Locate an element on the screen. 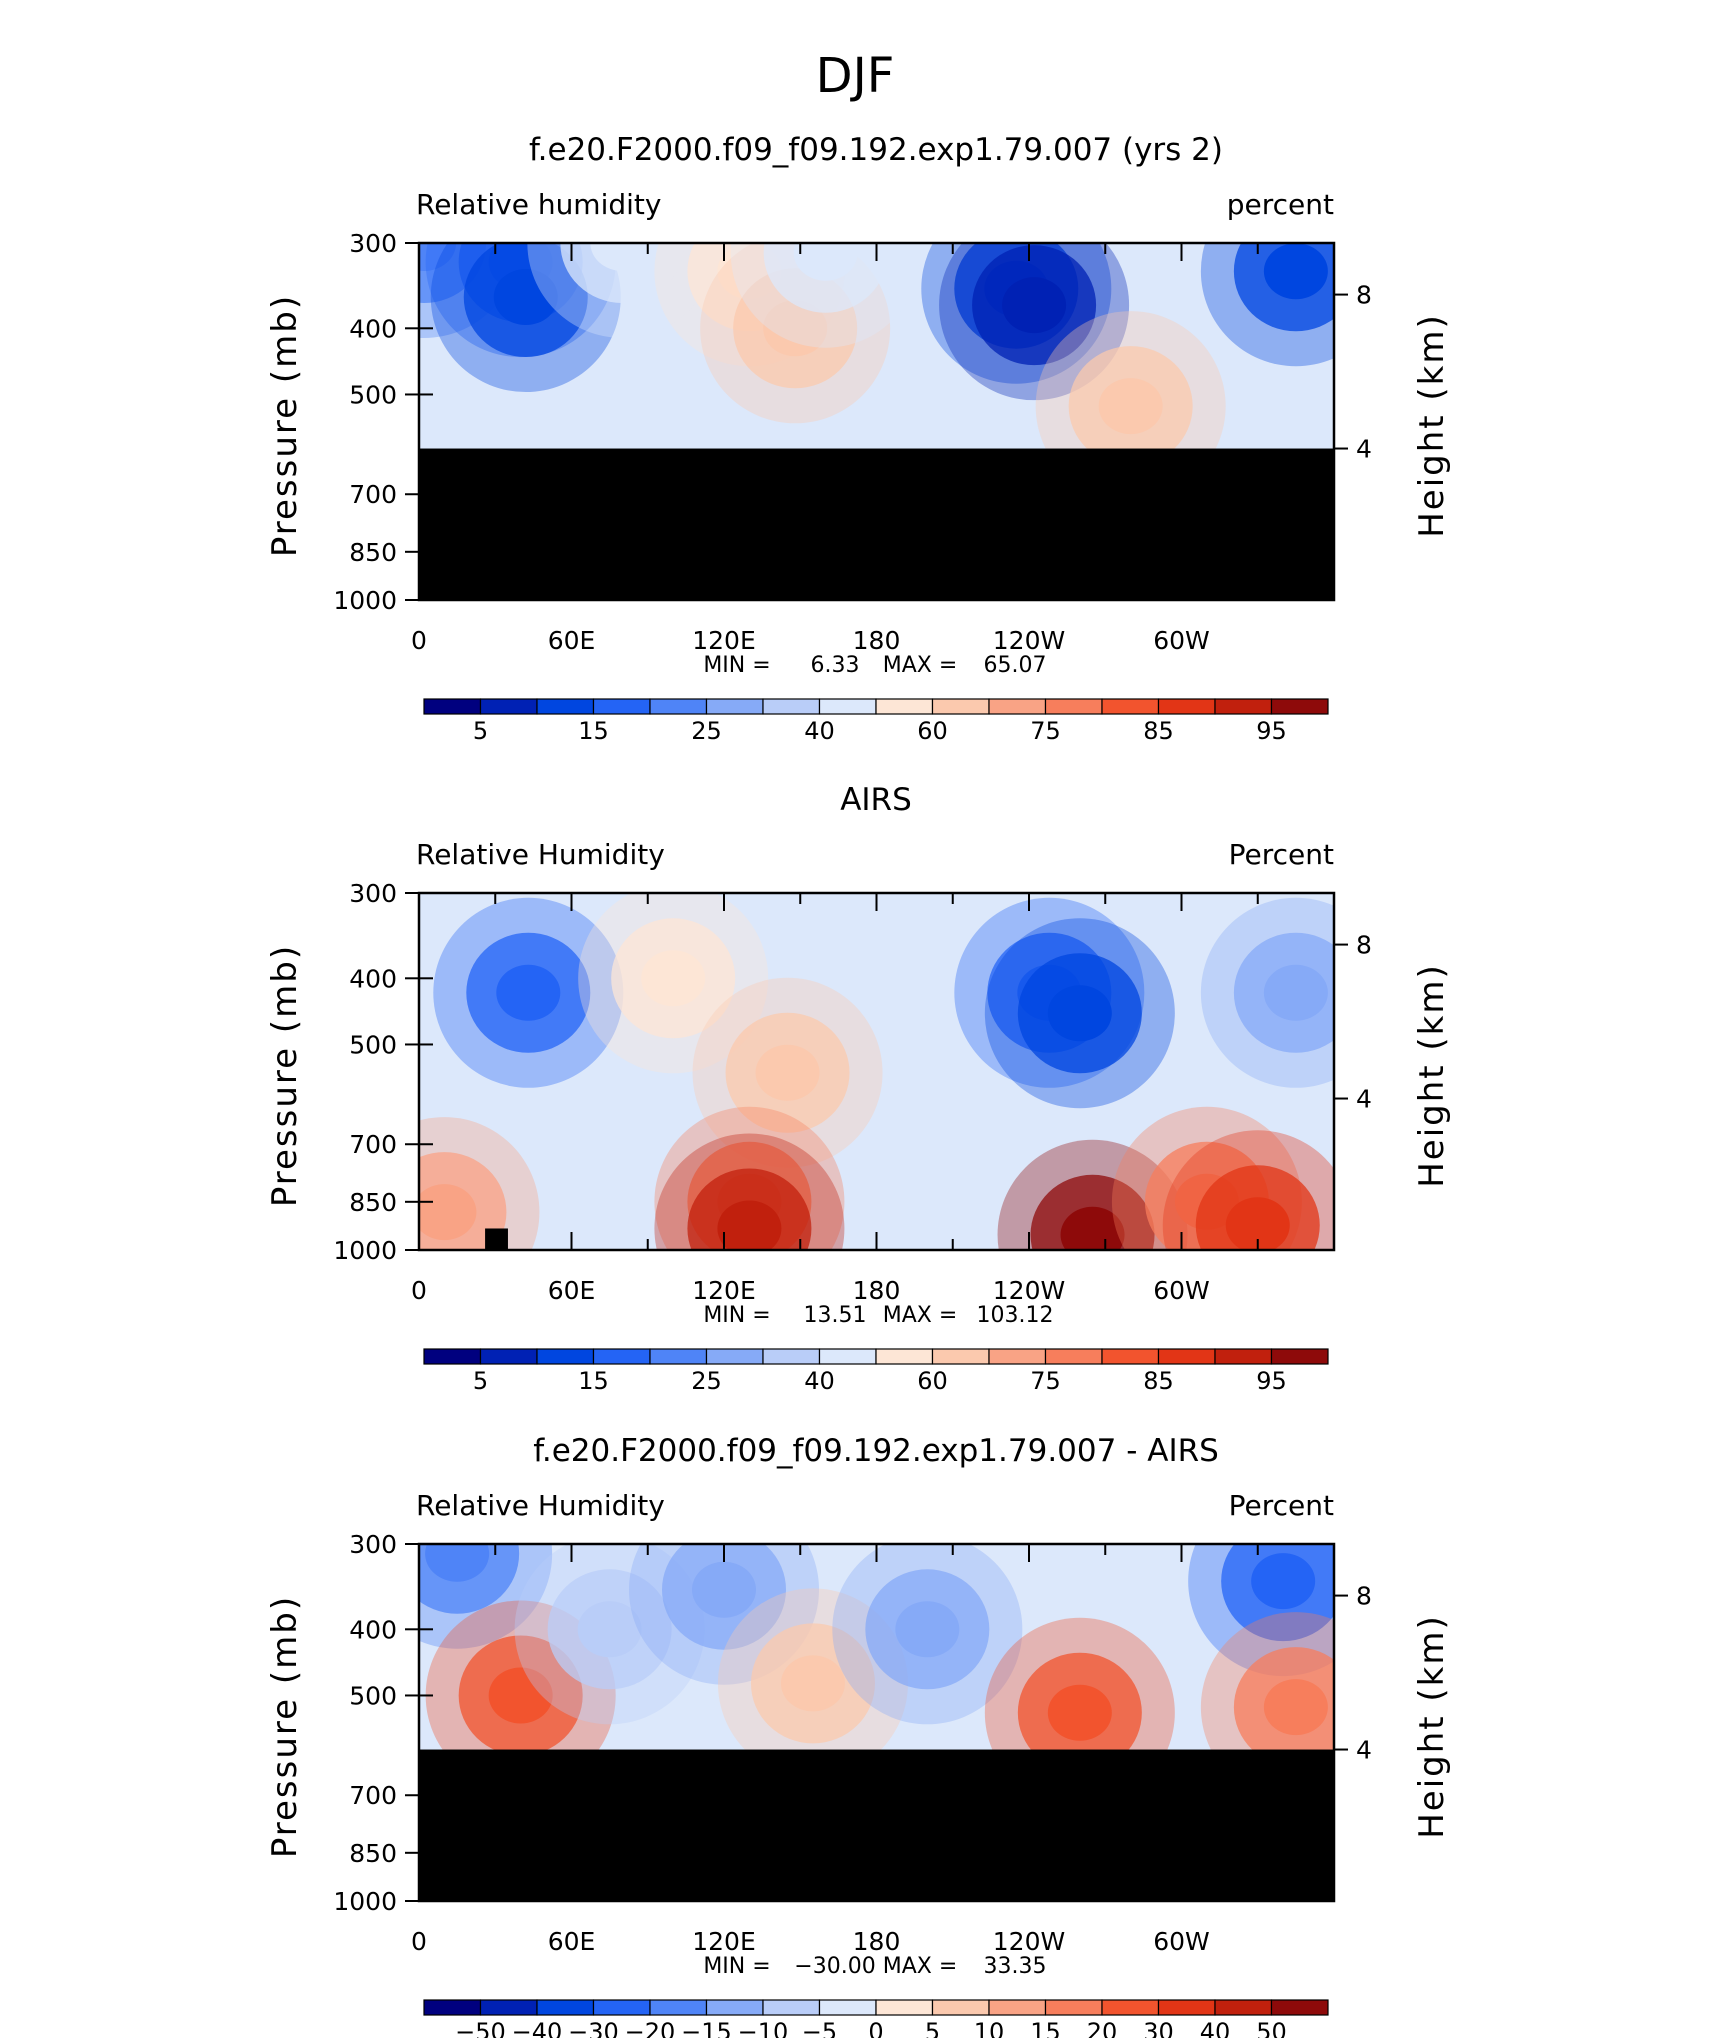 The width and height of the screenshot is (1710, 2038). units-label: Percent is located at coordinates (1281, 1505).